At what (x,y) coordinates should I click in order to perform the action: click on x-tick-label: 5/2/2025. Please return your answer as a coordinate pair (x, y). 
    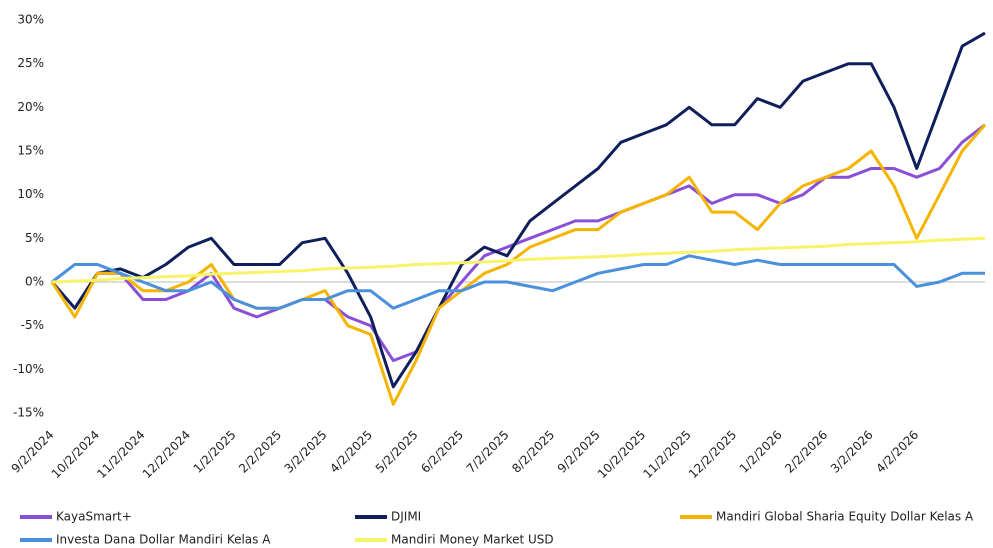
    Looking at the image, I should click on (397, 452).